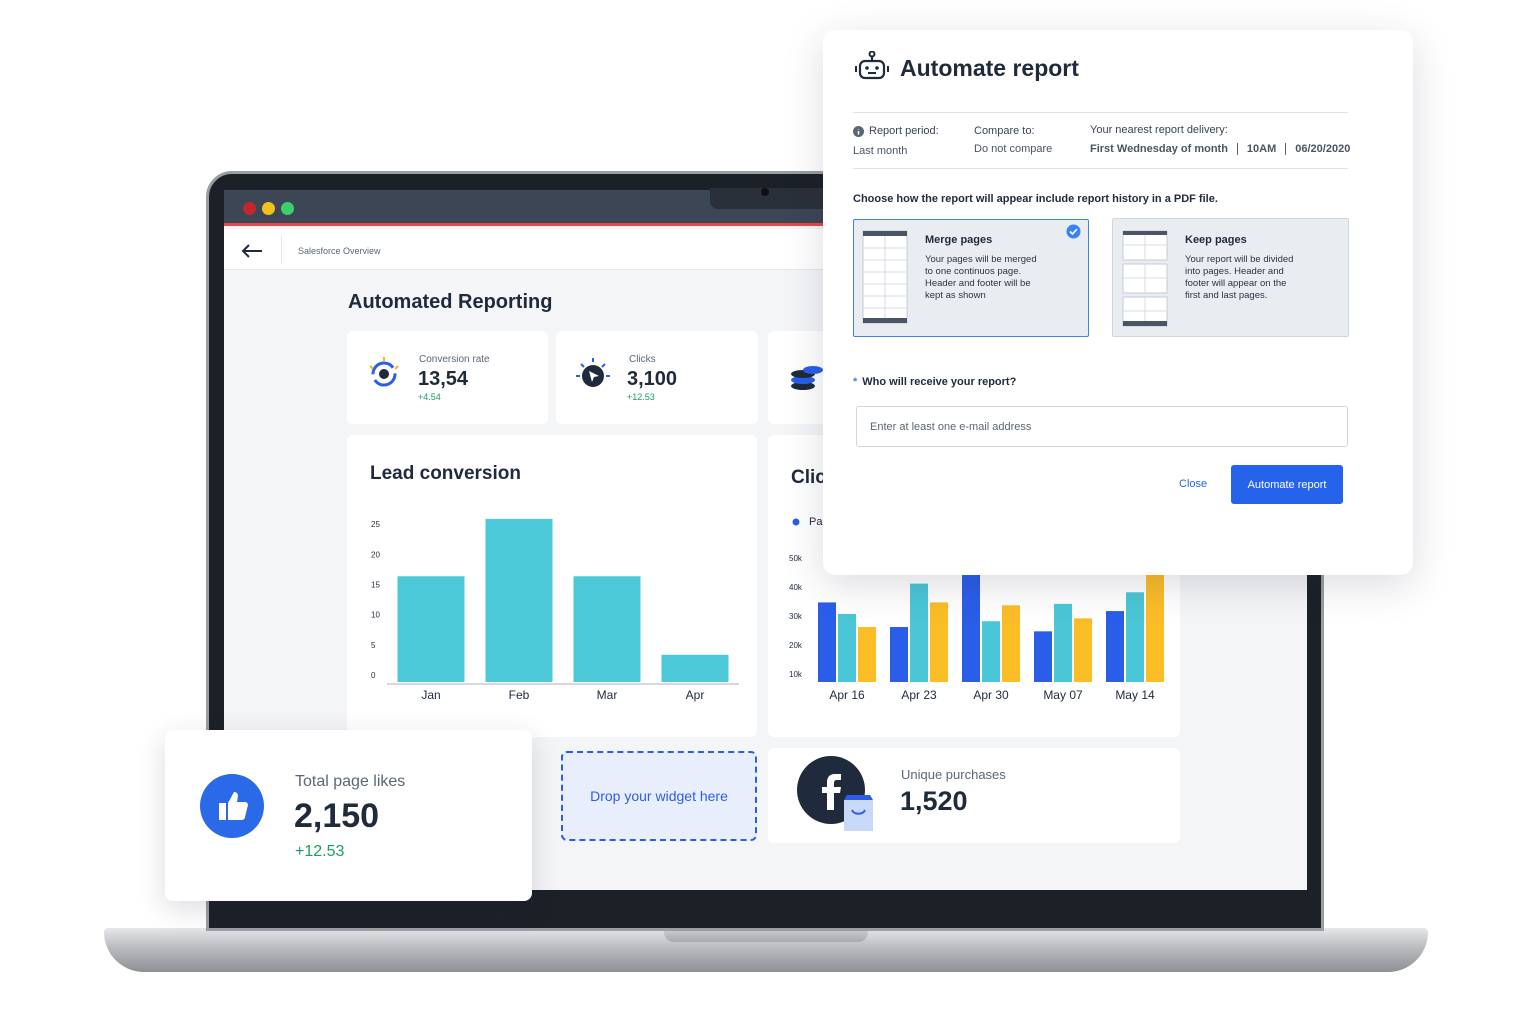  Describe the element at coordinates (807, 378) in the screenshot. I see `coins-icon` at that location.